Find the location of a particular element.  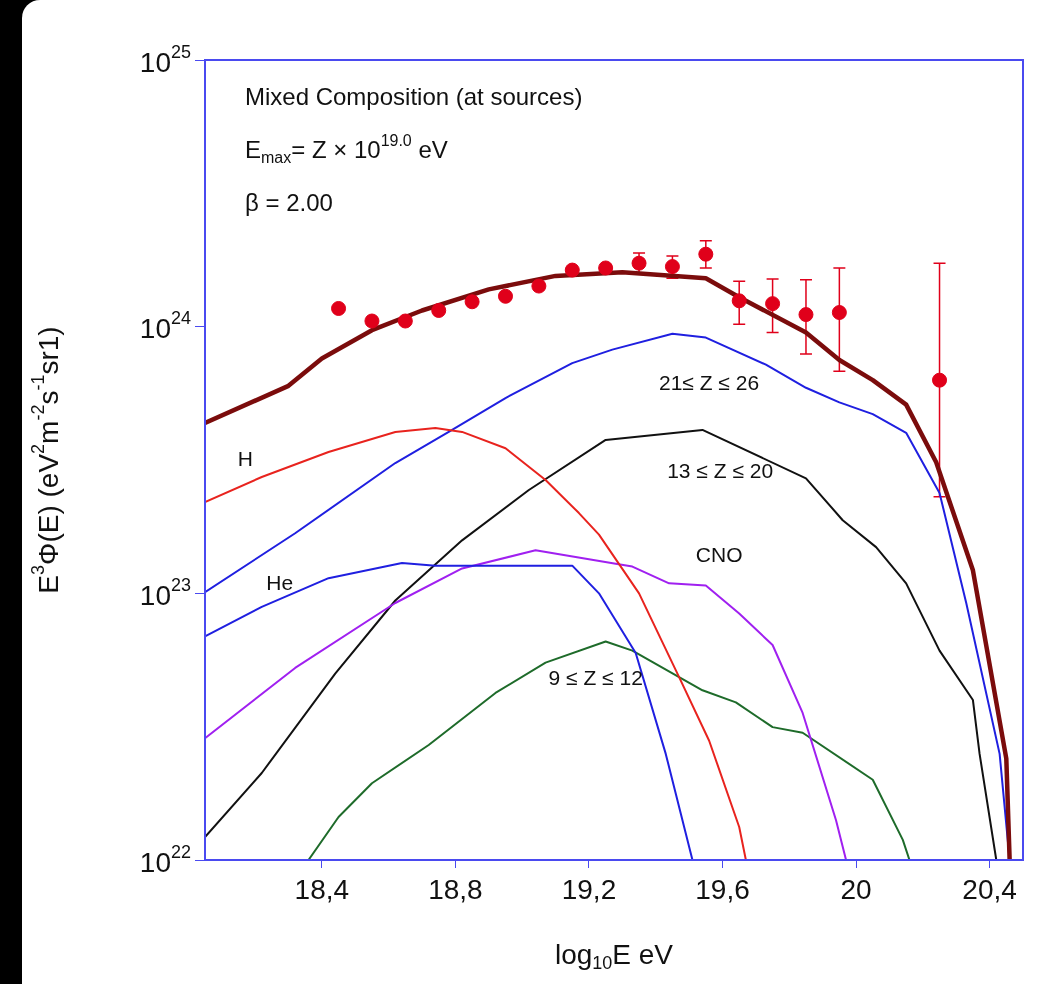

x-tick-label: 19,2 is located at coordinates (589, 889).